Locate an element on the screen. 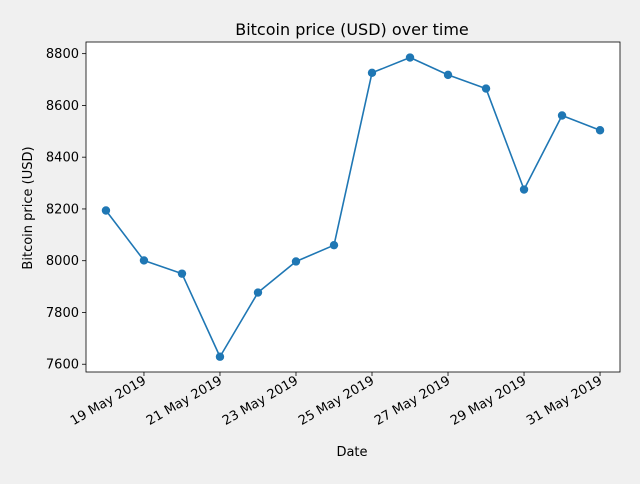  y-tick-label: 7800 is located at coordinates (62, 313).